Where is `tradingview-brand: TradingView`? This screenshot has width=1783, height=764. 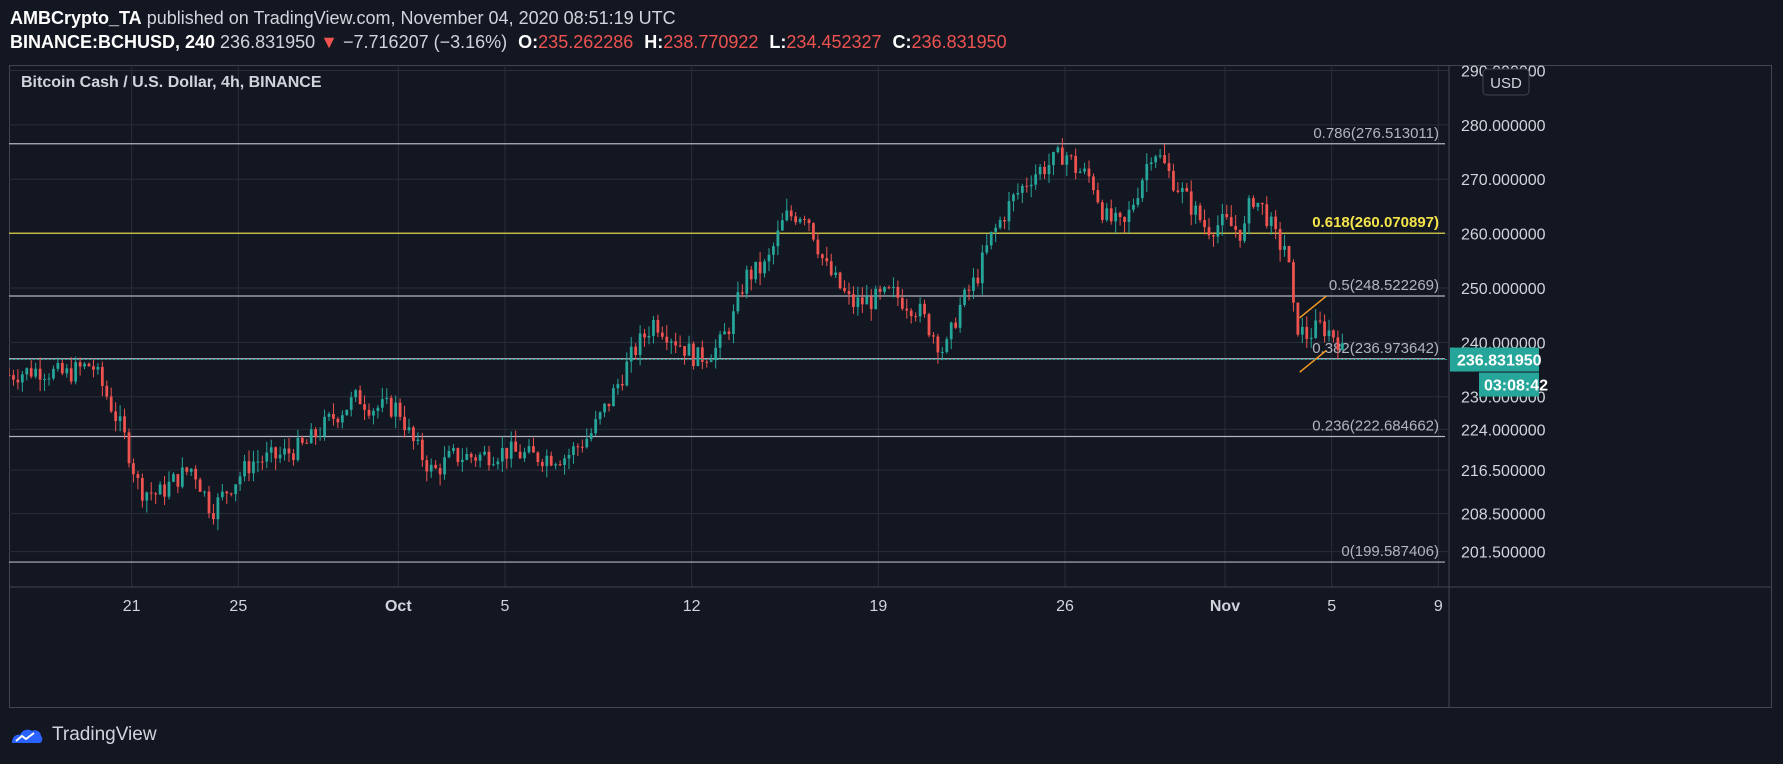 tradingview-brand: TradingView is located at coordinates (104, 734).